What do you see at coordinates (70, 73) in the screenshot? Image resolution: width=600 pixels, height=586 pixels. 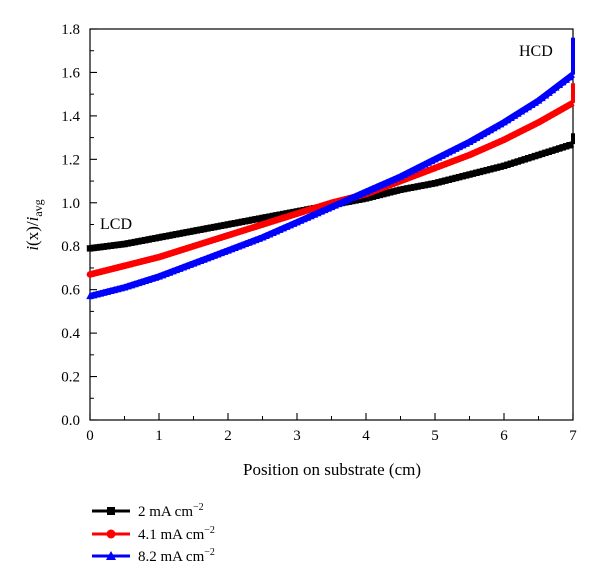 I see `y-tick-label-8: 1.6` at bounding box center [70, 73].